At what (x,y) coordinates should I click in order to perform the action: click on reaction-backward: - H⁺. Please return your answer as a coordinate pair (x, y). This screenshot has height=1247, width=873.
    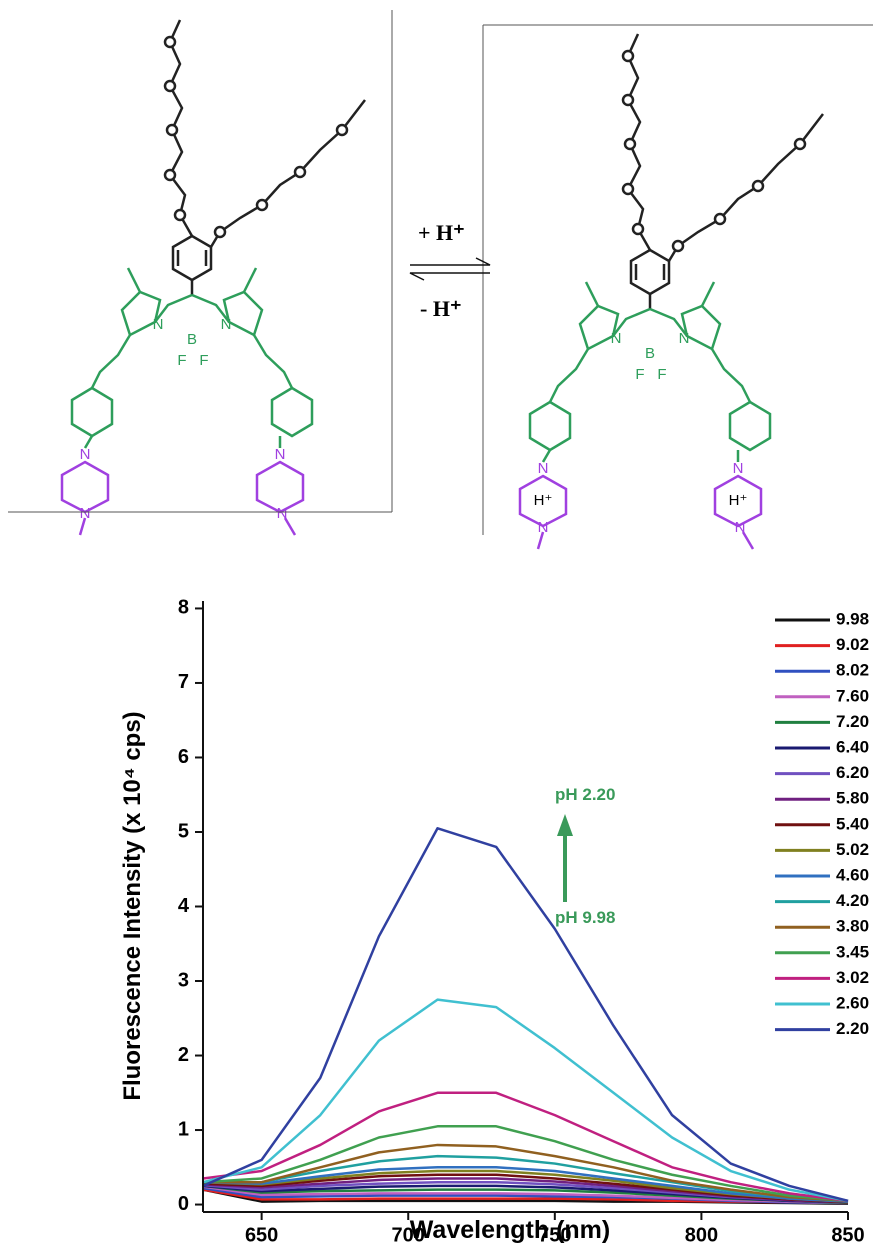
    Looking at the image, I should click on (441, 308).